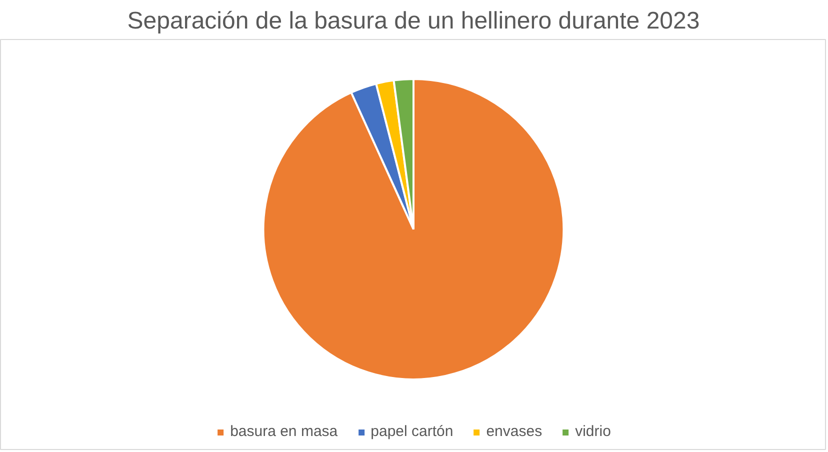 The width and height of the screenshot is (828, 452). Describe the element at coordinates (413, 21) in the screenshot. I see `chart-title: Separación de la basura de un hellinero durante 2023` at that location.